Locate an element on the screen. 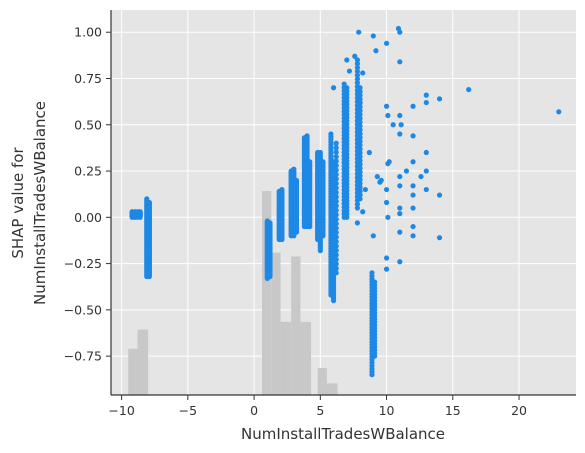  x-tick-label: 15 is located at coordinates (453, 410).